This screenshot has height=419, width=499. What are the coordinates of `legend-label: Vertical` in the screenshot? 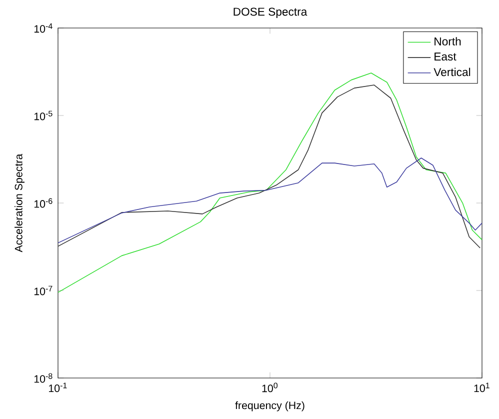 It's located at (452, 72).